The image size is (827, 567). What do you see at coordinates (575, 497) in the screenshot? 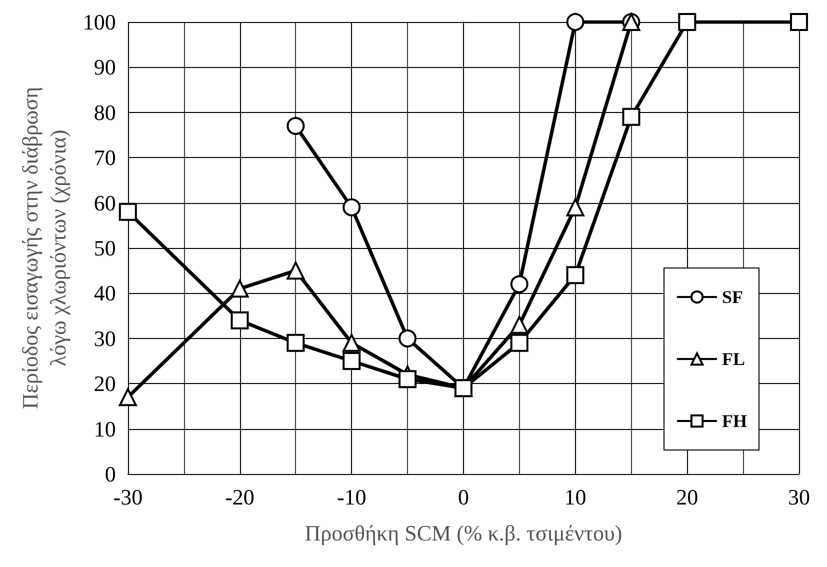
I see `x-tick-label: 10` at bounding box center [575, 497].